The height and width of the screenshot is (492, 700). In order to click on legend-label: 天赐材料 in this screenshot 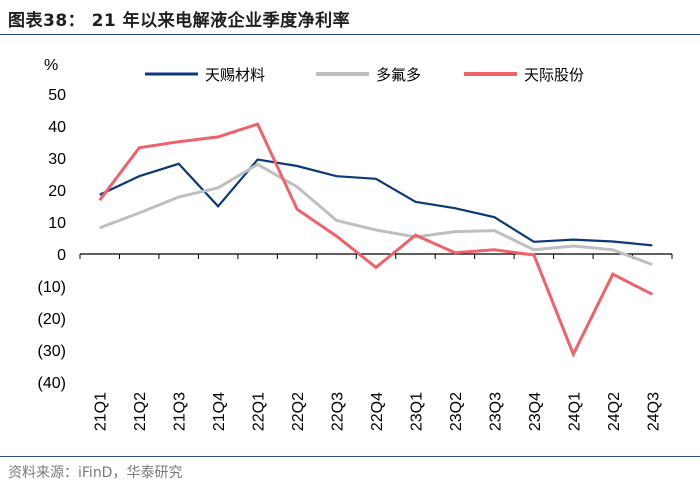, I will do `click(235, 75)`.